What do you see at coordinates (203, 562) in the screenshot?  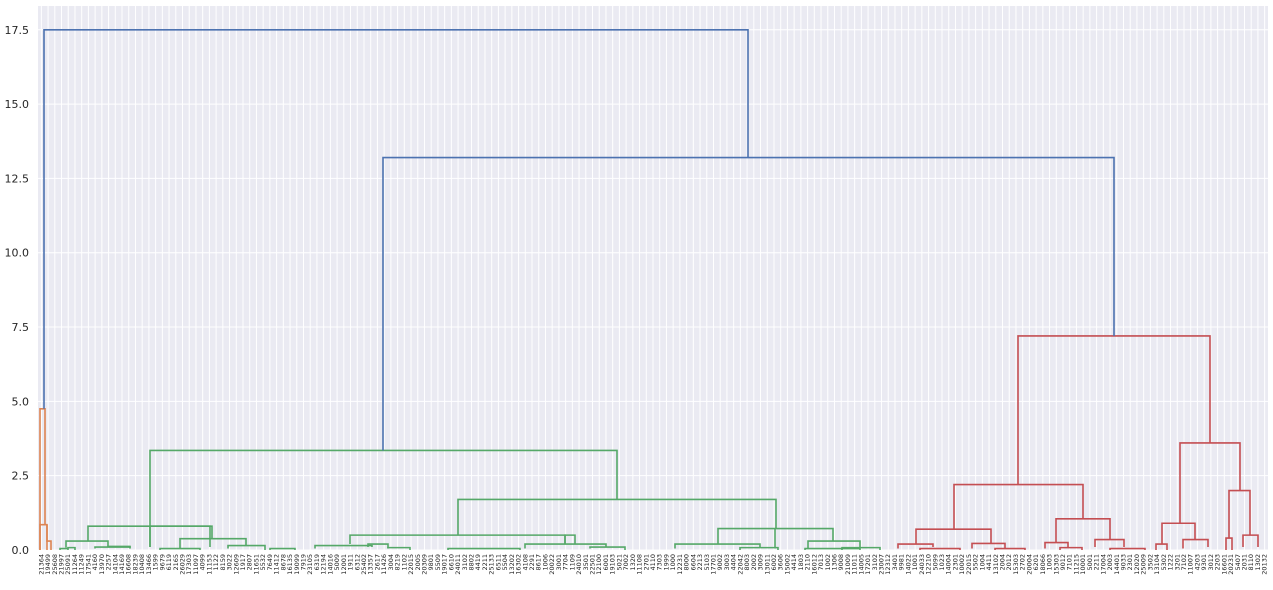 I see `leaf-label: 4099` at bounding box center [203, 562].